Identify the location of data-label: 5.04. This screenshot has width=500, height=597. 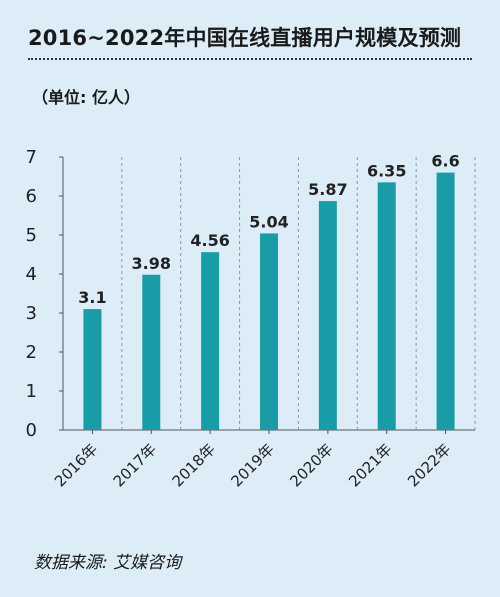
(268, 221).